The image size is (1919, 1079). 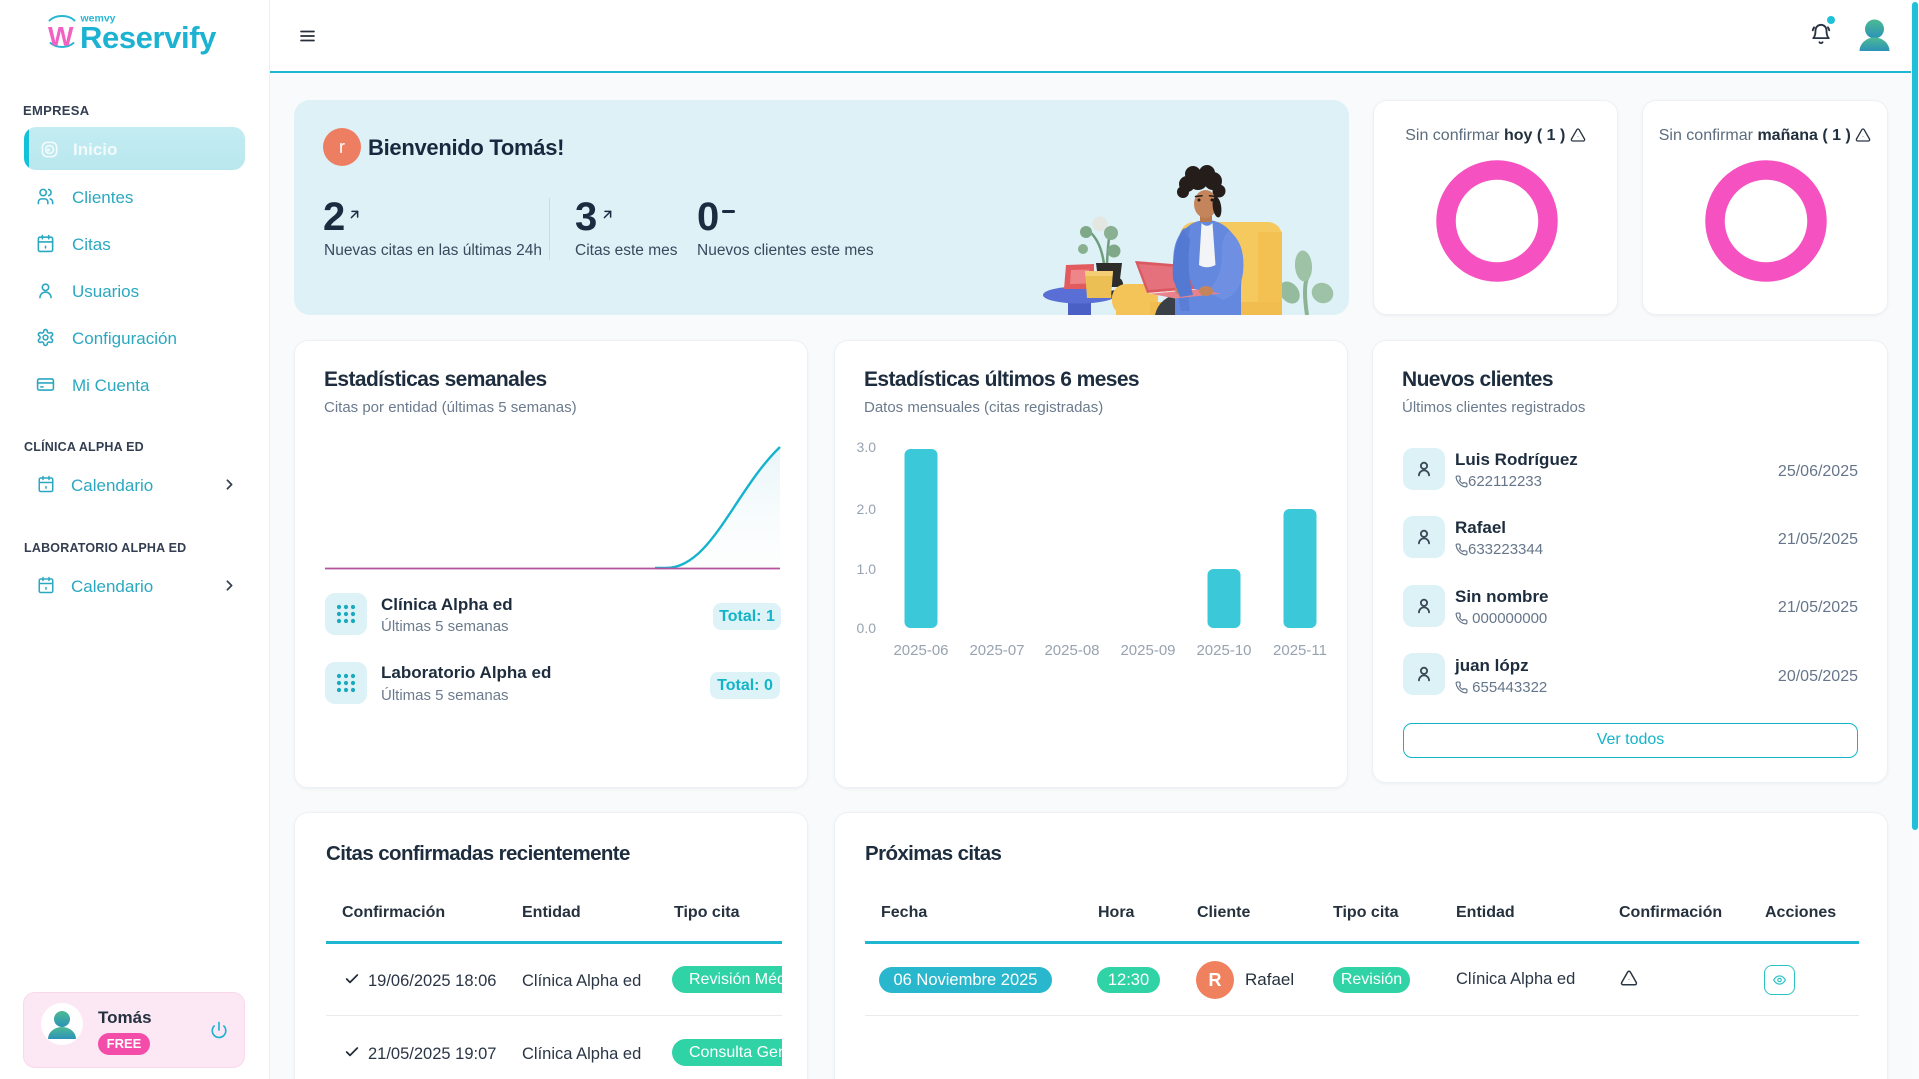 I want to click on svg-text: wemvy, so click(x=98, y=19).